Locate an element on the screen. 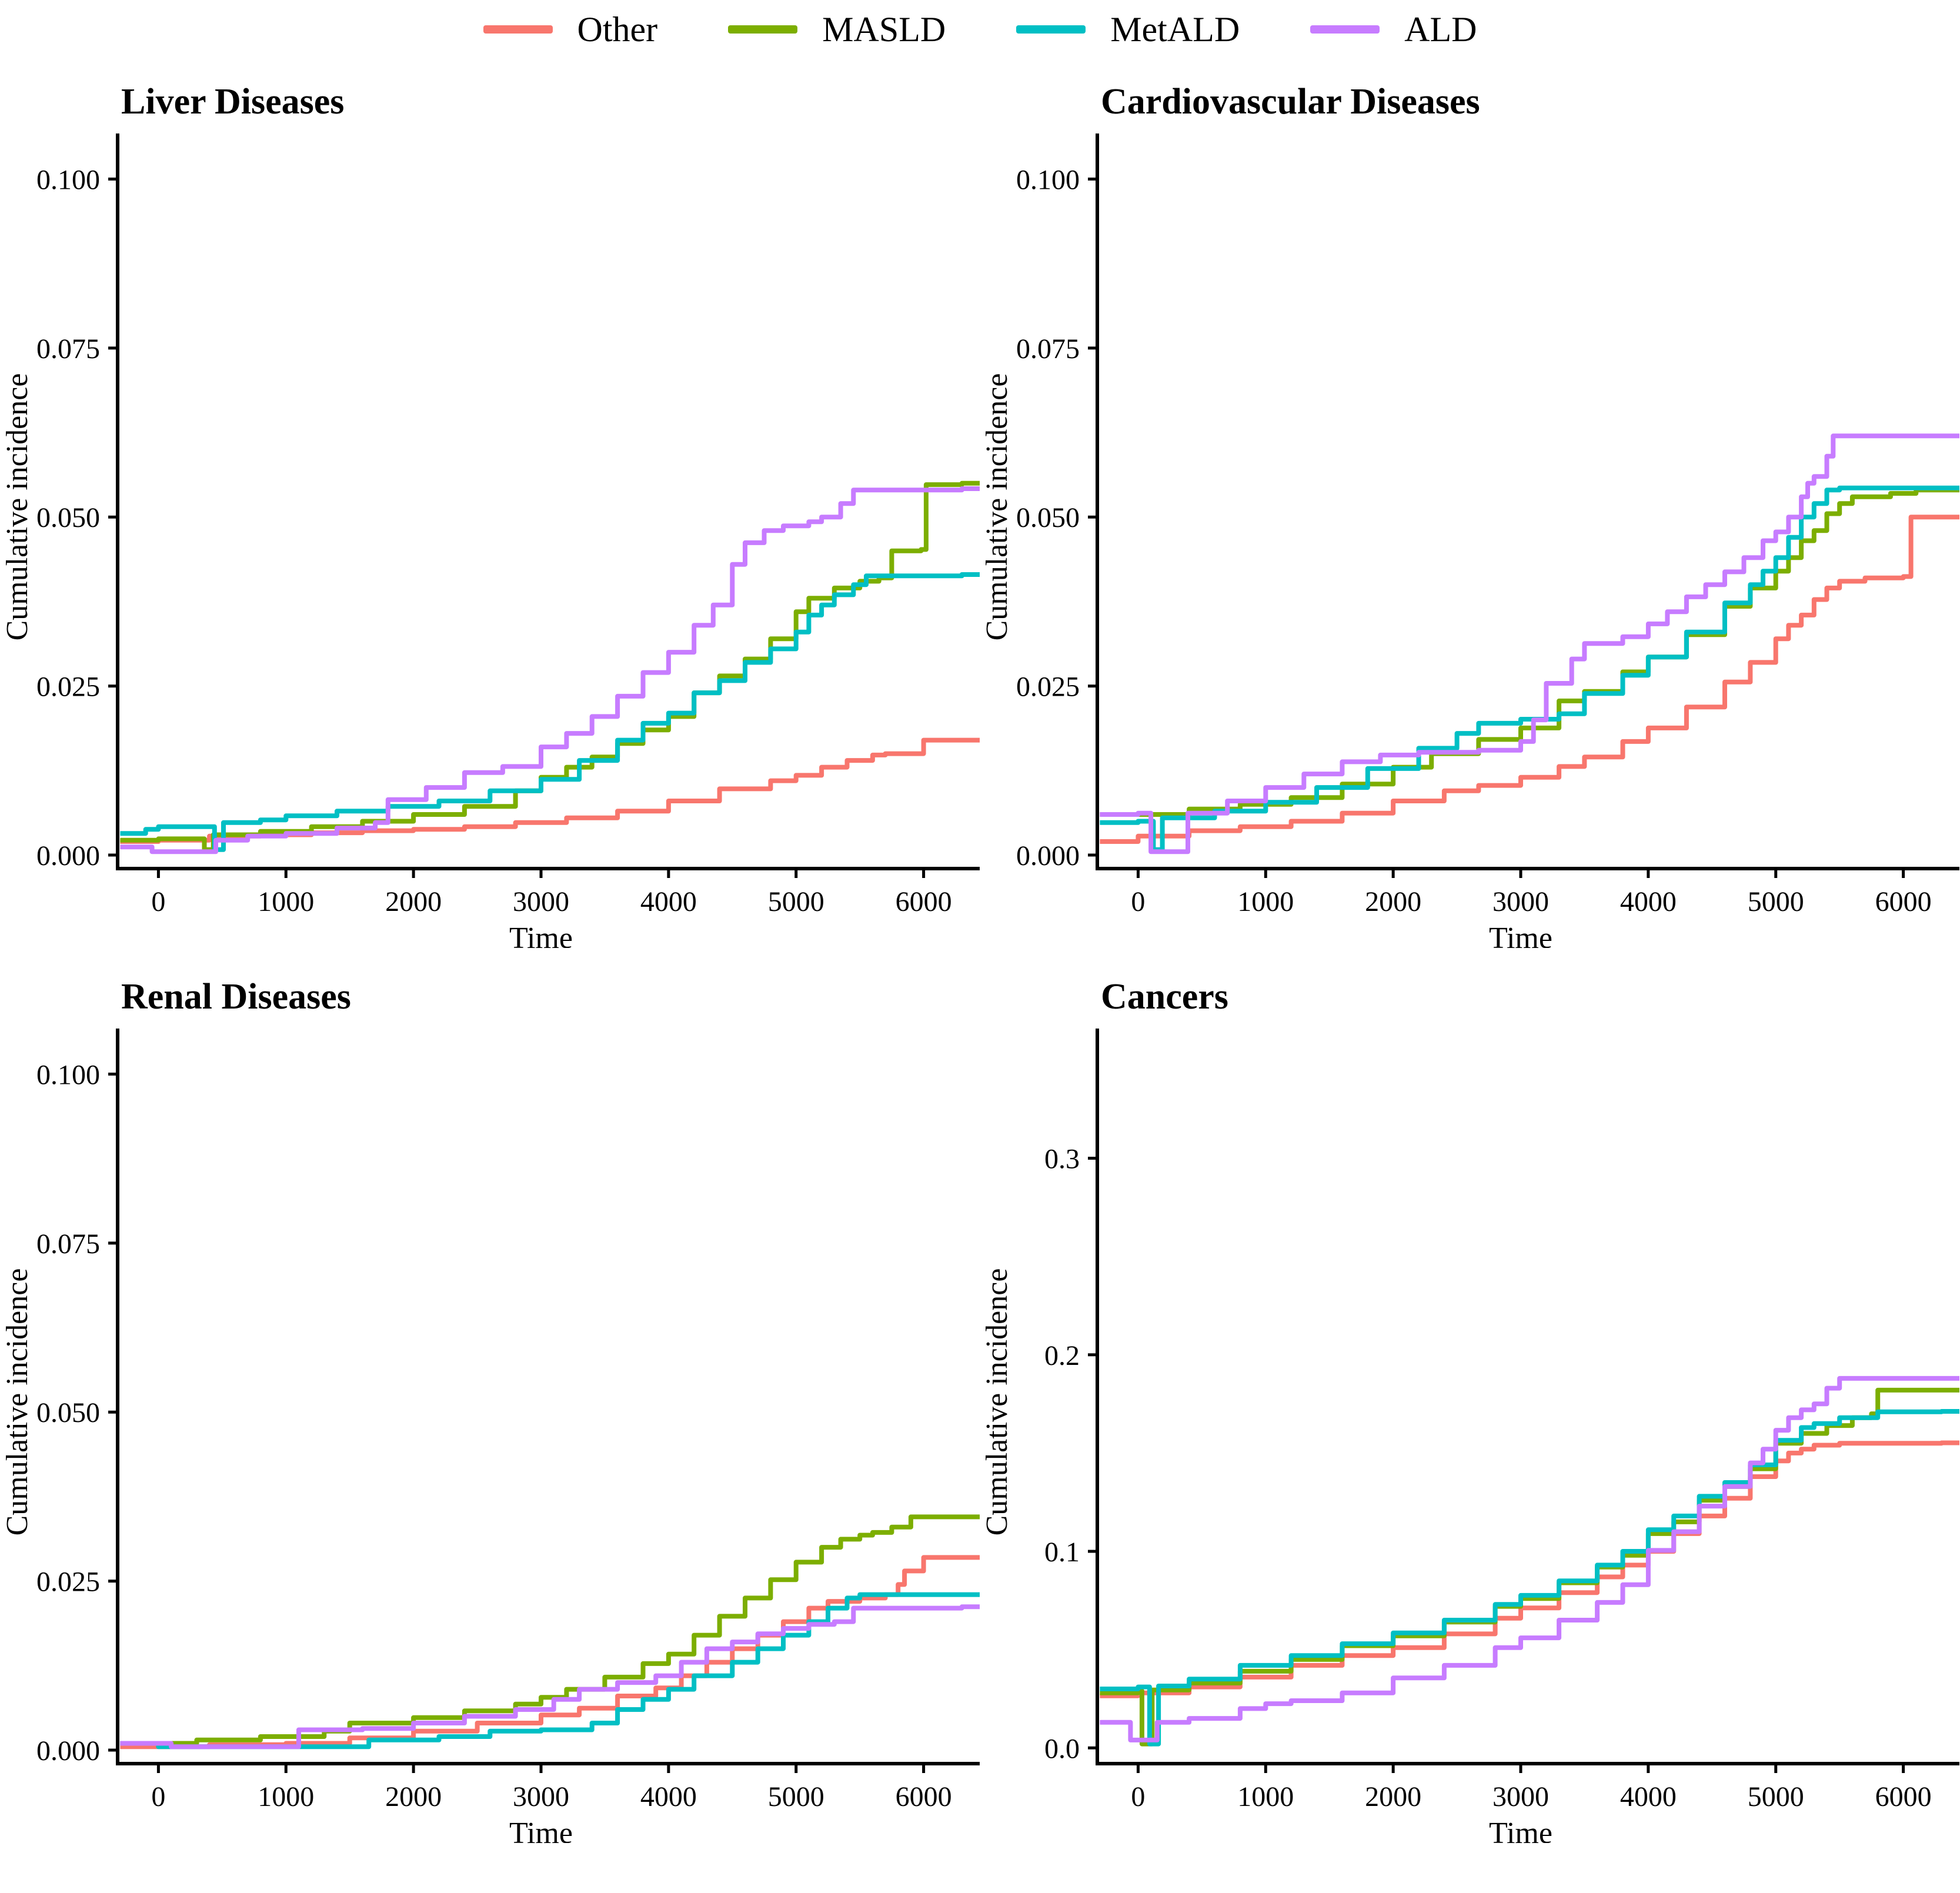 This screenshot has width=1960, height=1893. legend-swatch-ald is located at coordinates (1345, 29).